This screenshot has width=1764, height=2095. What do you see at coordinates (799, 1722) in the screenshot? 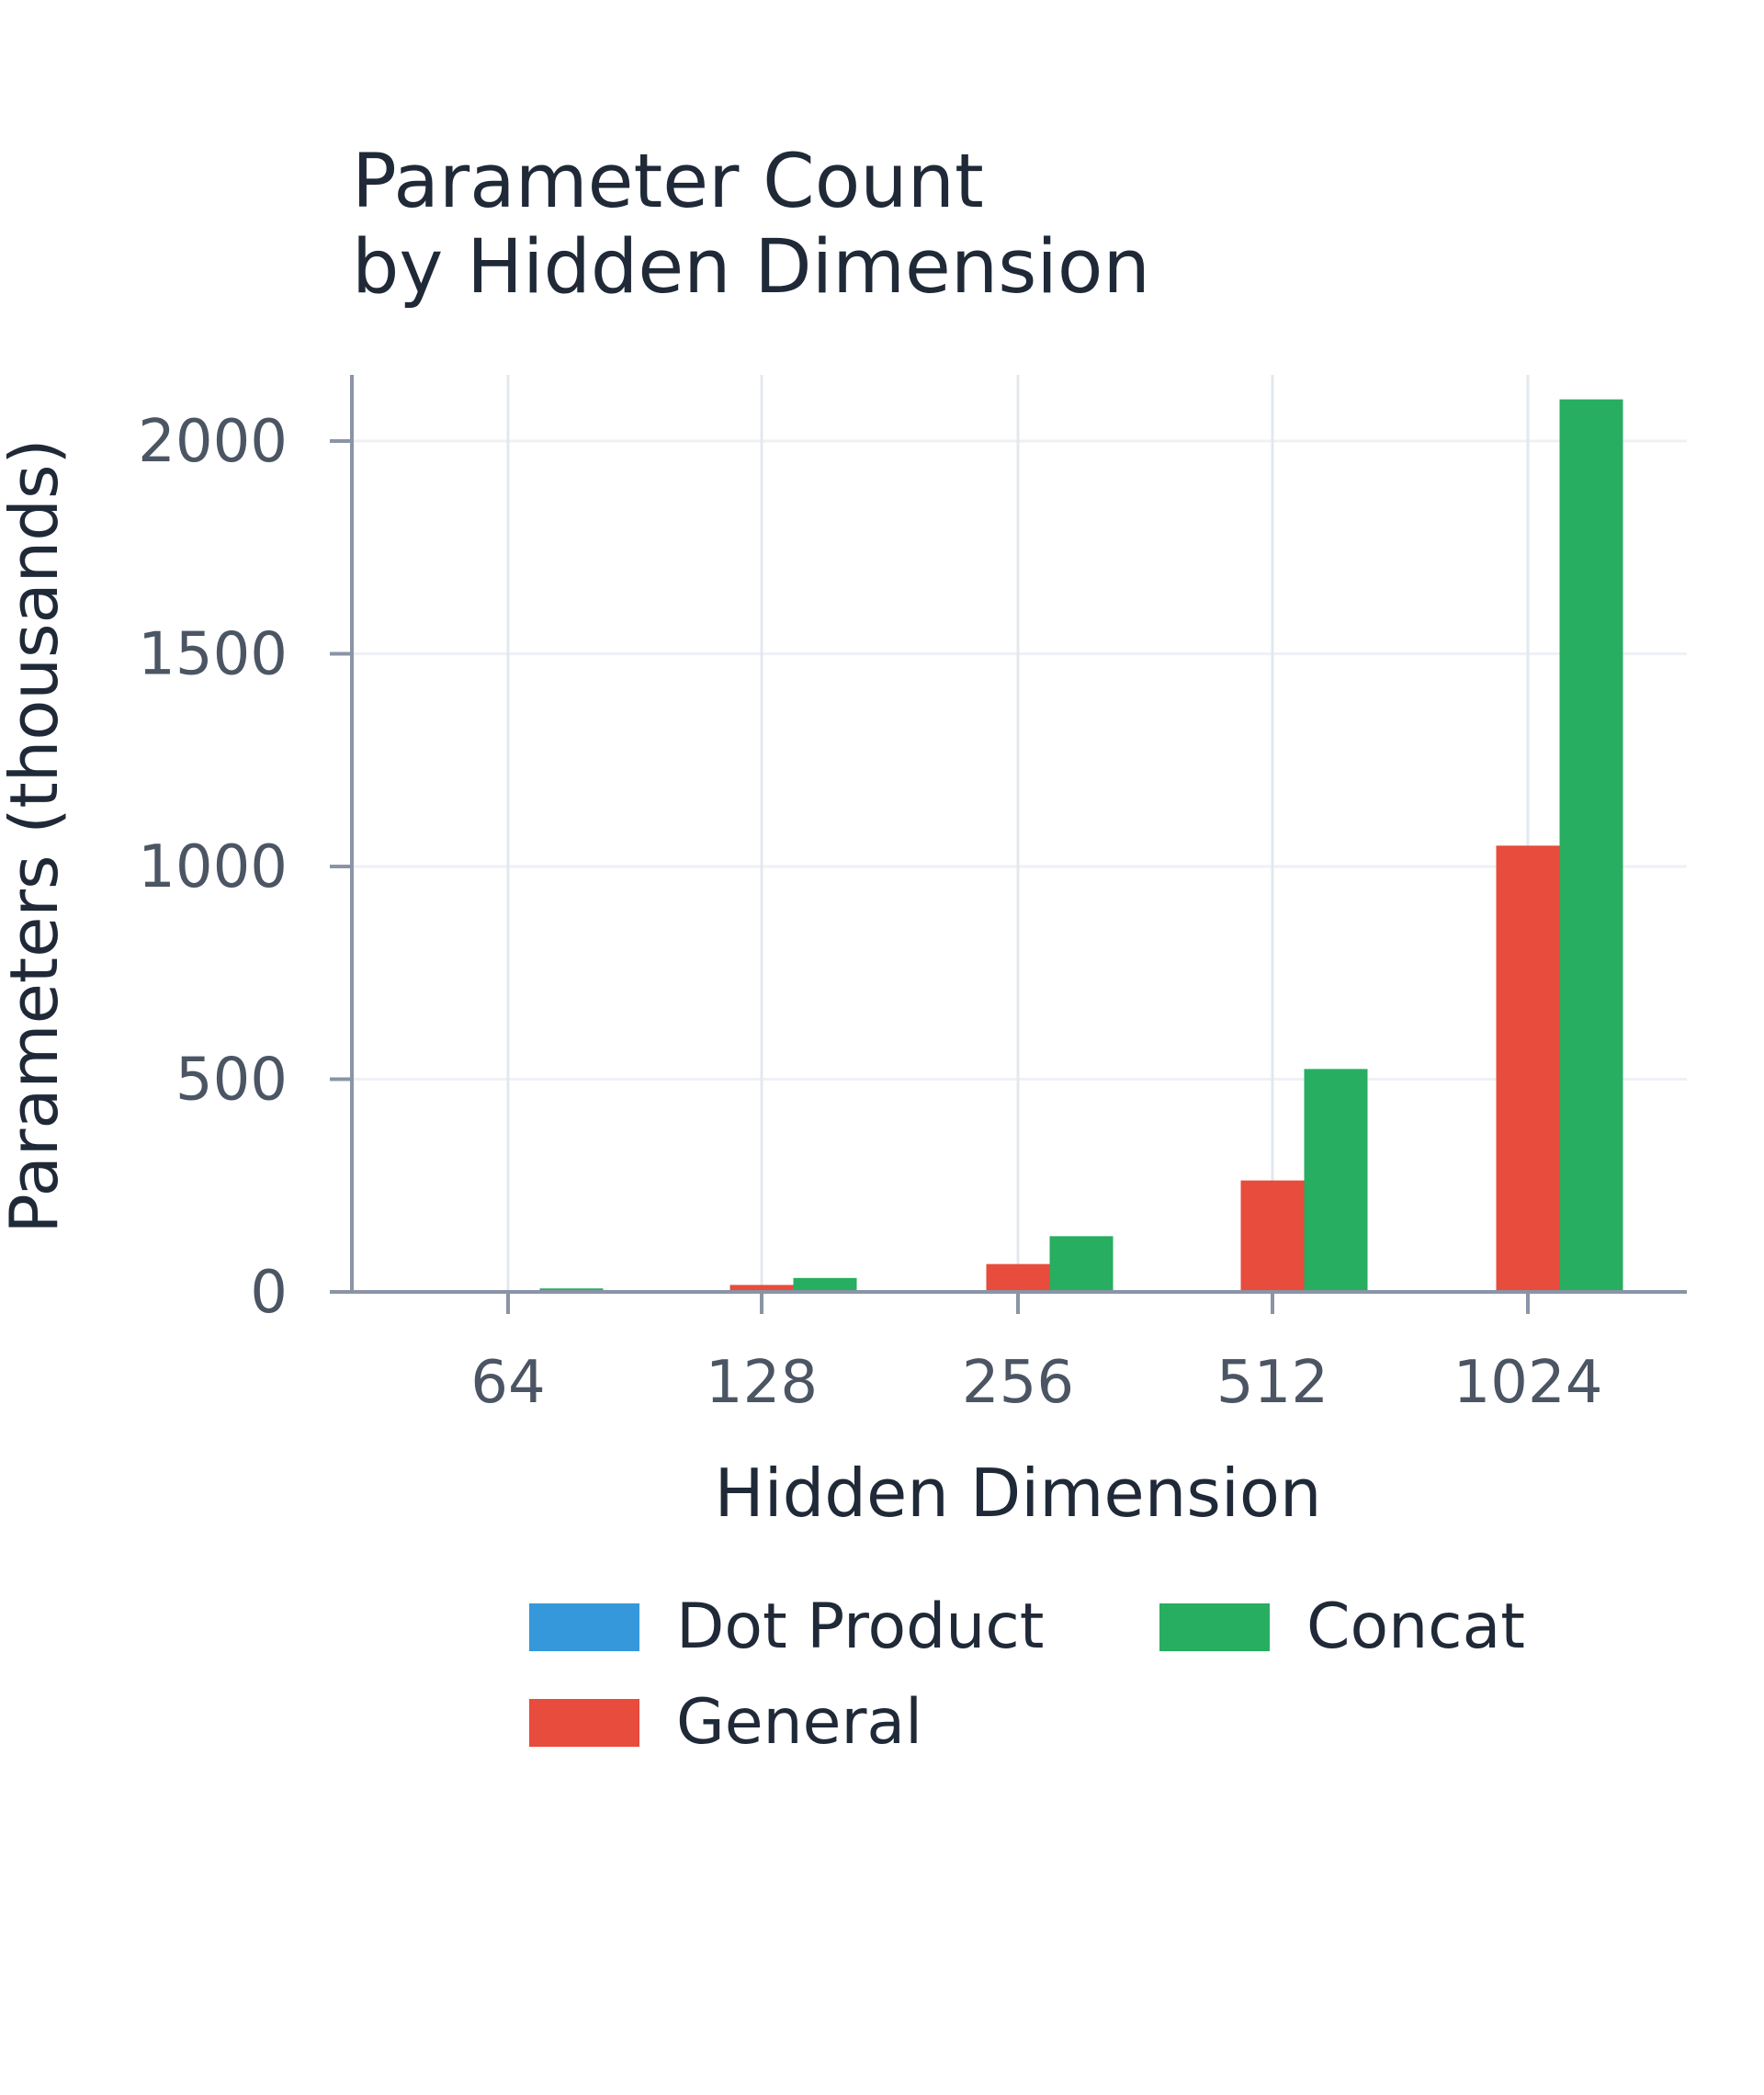
I see `legend-label-general: General` at bounding box center [799, 1722].